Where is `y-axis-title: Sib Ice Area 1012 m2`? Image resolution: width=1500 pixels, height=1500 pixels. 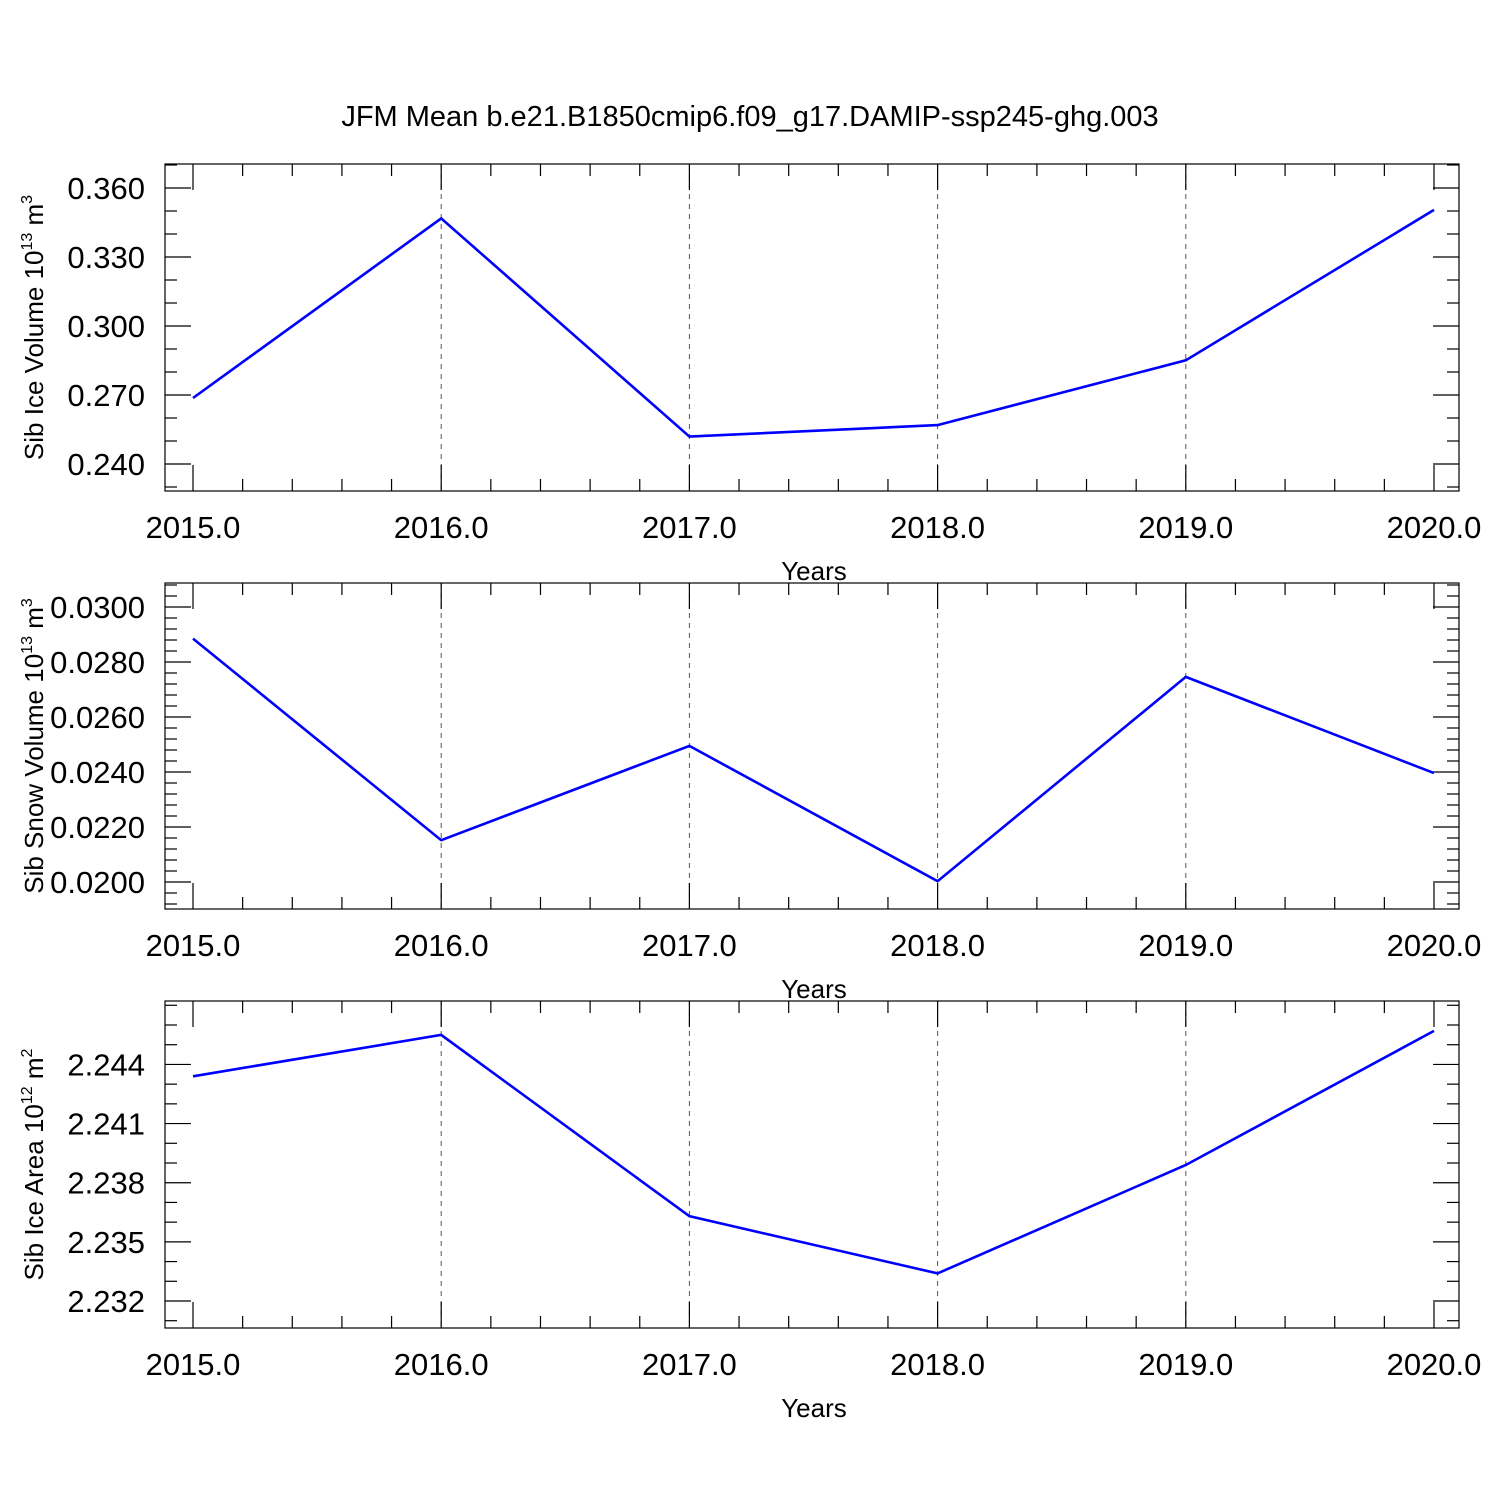 y-axis-title: Sib Ice Area 1012 m2 is located at coordinates (34, 1164).